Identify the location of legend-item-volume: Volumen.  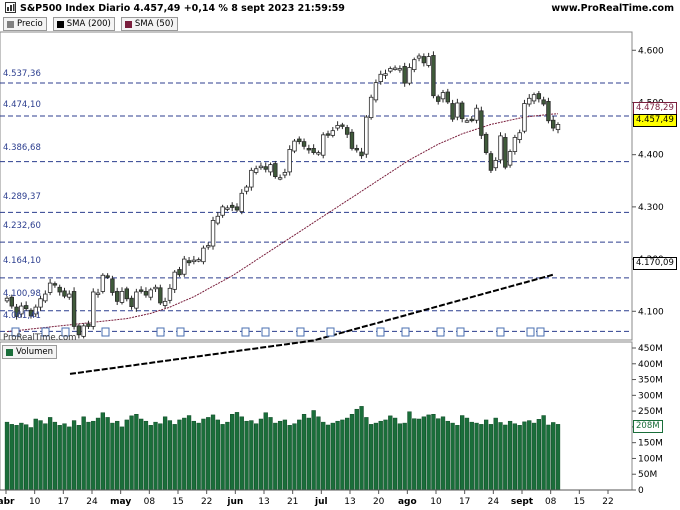
(30, 352).